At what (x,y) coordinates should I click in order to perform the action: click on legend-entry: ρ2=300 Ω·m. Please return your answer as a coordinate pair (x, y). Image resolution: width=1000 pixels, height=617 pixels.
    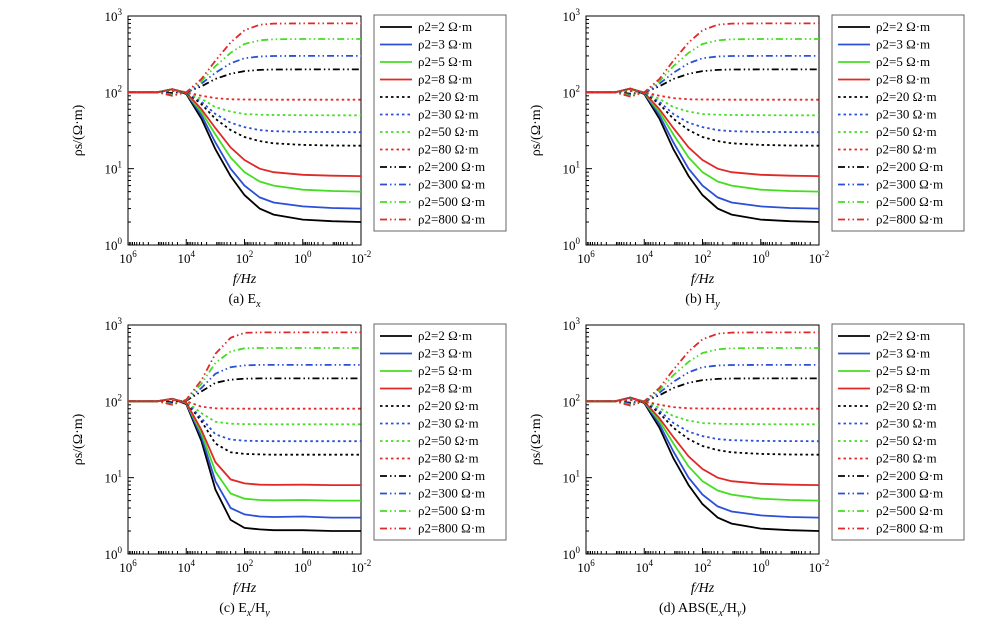
    Looking at the image, I should click on (451, 493).